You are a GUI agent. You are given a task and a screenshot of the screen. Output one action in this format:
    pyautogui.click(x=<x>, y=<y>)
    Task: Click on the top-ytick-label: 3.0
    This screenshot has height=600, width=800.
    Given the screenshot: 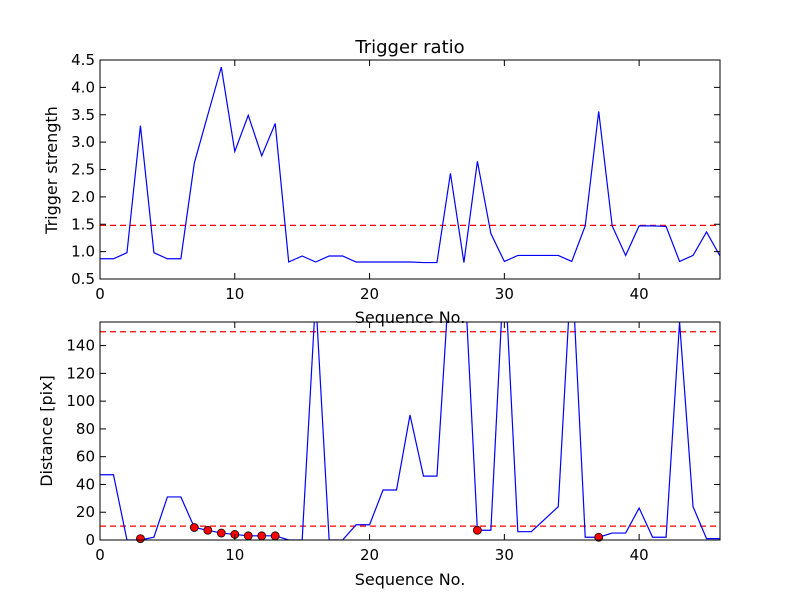 What is the action you would take?
    pyautogui.click(x=83, y=142)
    